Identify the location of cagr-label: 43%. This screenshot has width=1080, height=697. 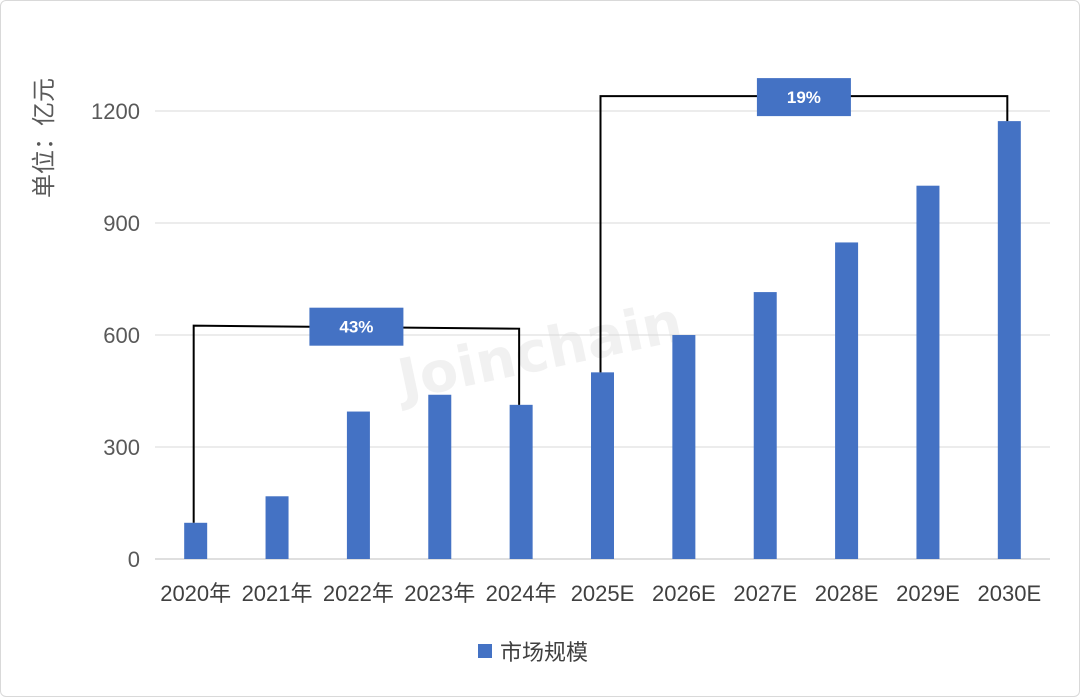
(356, 327).